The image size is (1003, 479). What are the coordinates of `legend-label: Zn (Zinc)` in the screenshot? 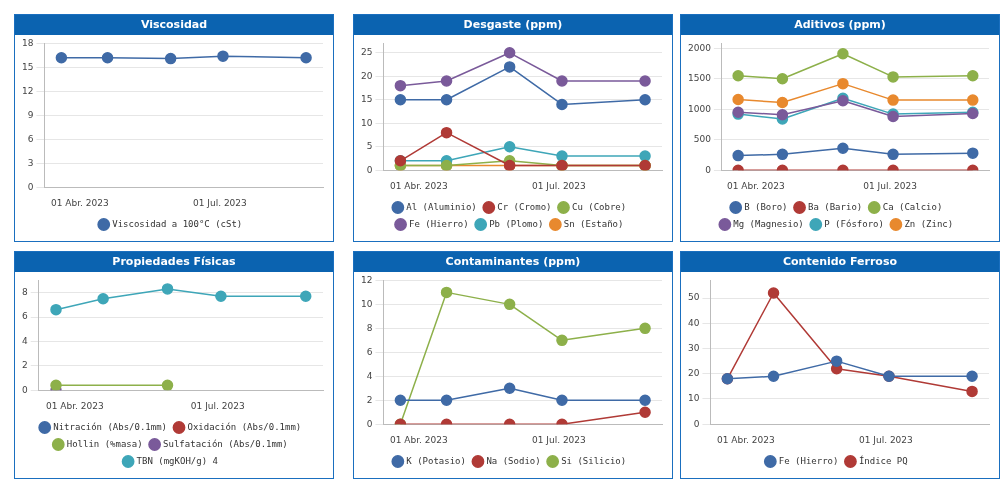 It's located at (929, 223).